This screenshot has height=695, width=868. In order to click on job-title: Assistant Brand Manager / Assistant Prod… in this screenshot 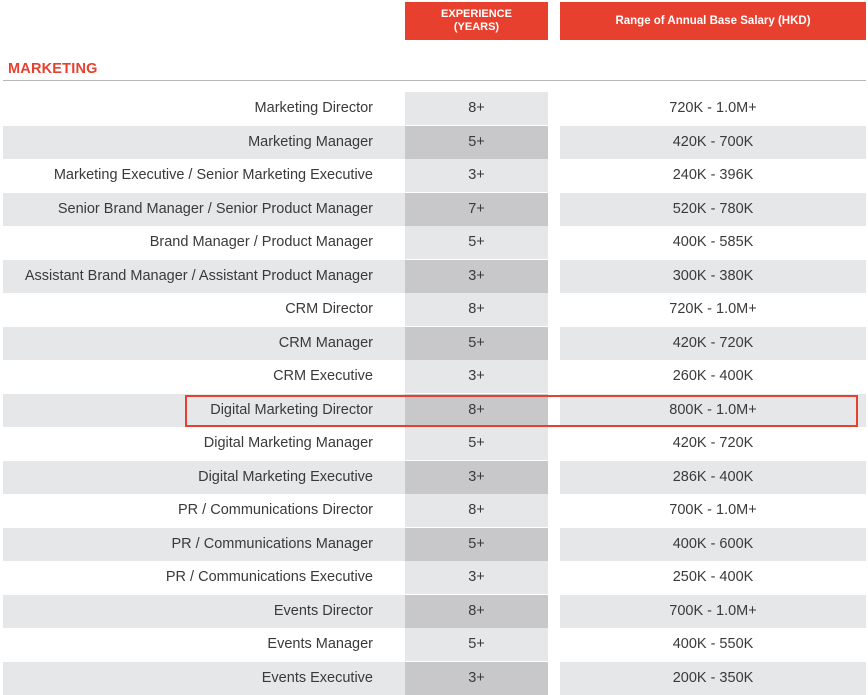, I will do `click(199, 276)`.